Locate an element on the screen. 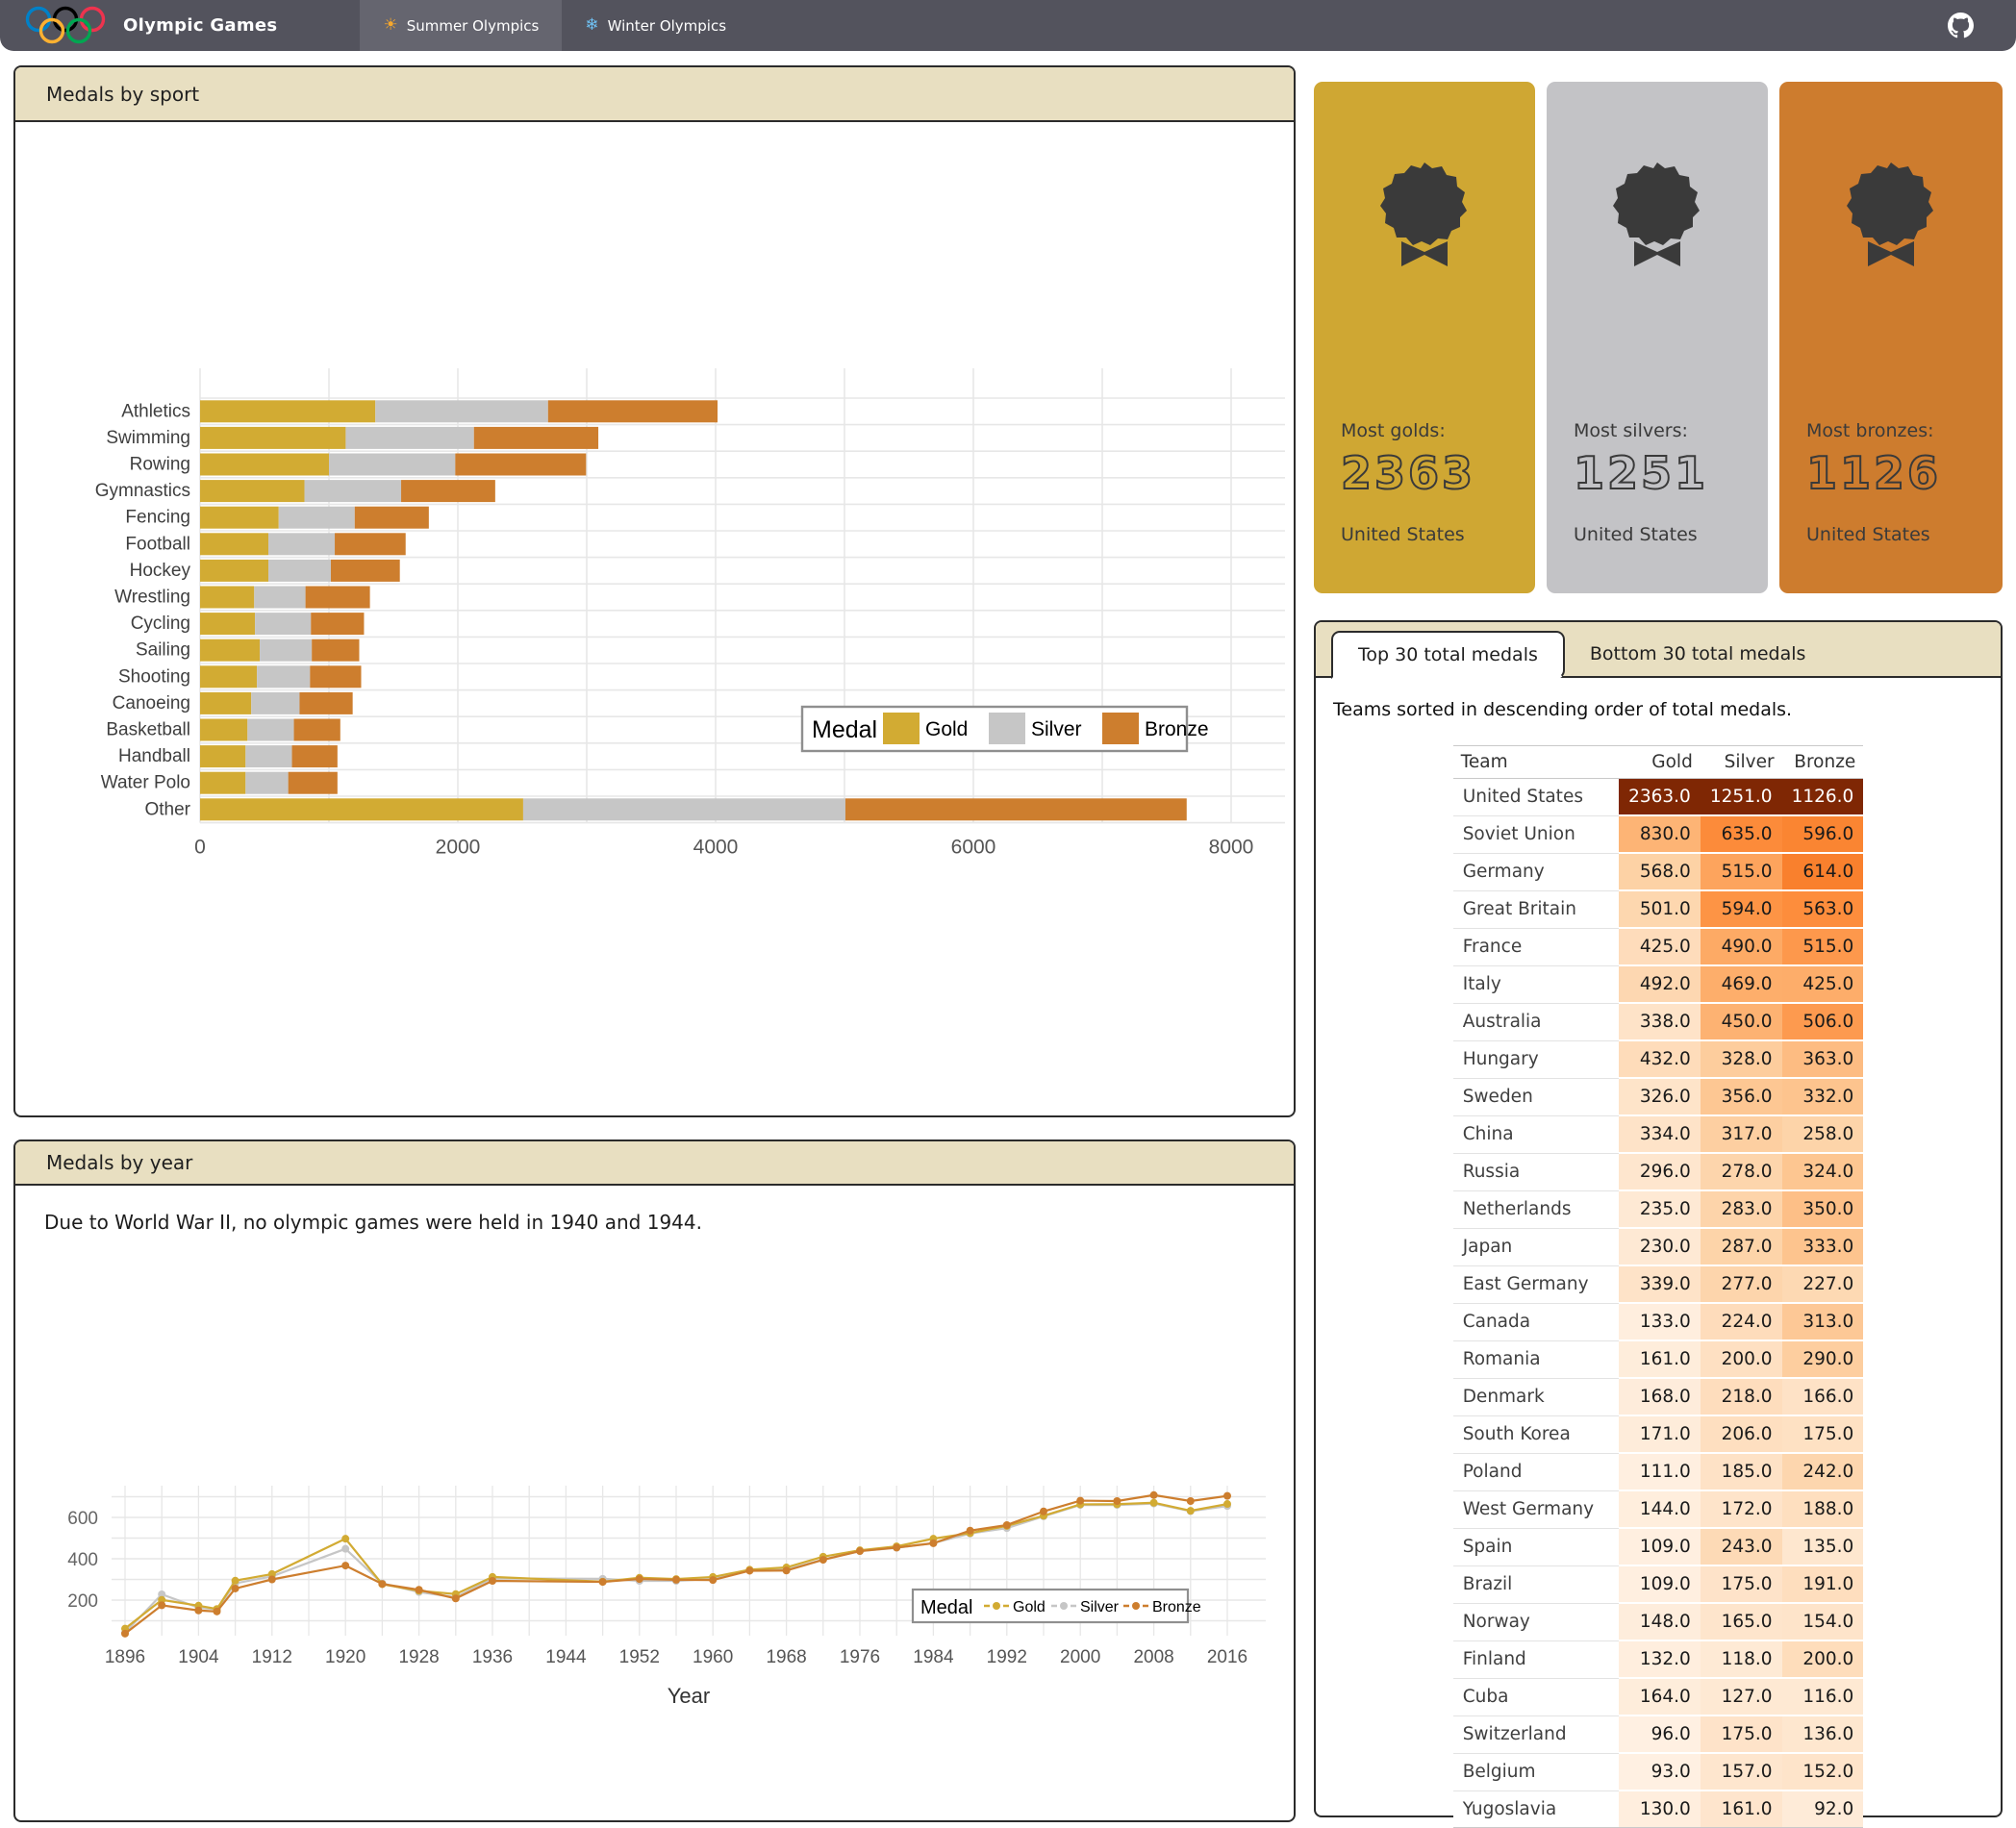 Image resolution: width=2016 pixels, height=1828 pixels. category-label: Rowing is located at coordinates (160, 465).